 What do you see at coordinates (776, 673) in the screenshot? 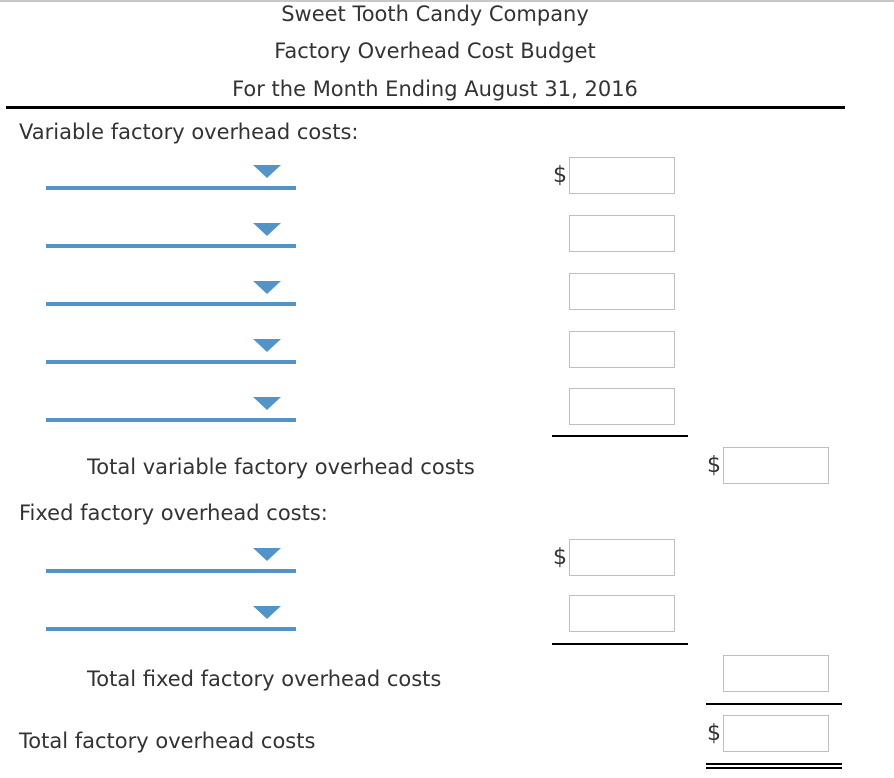
I see `fixed-total-input` at bounding box center [776, 673].